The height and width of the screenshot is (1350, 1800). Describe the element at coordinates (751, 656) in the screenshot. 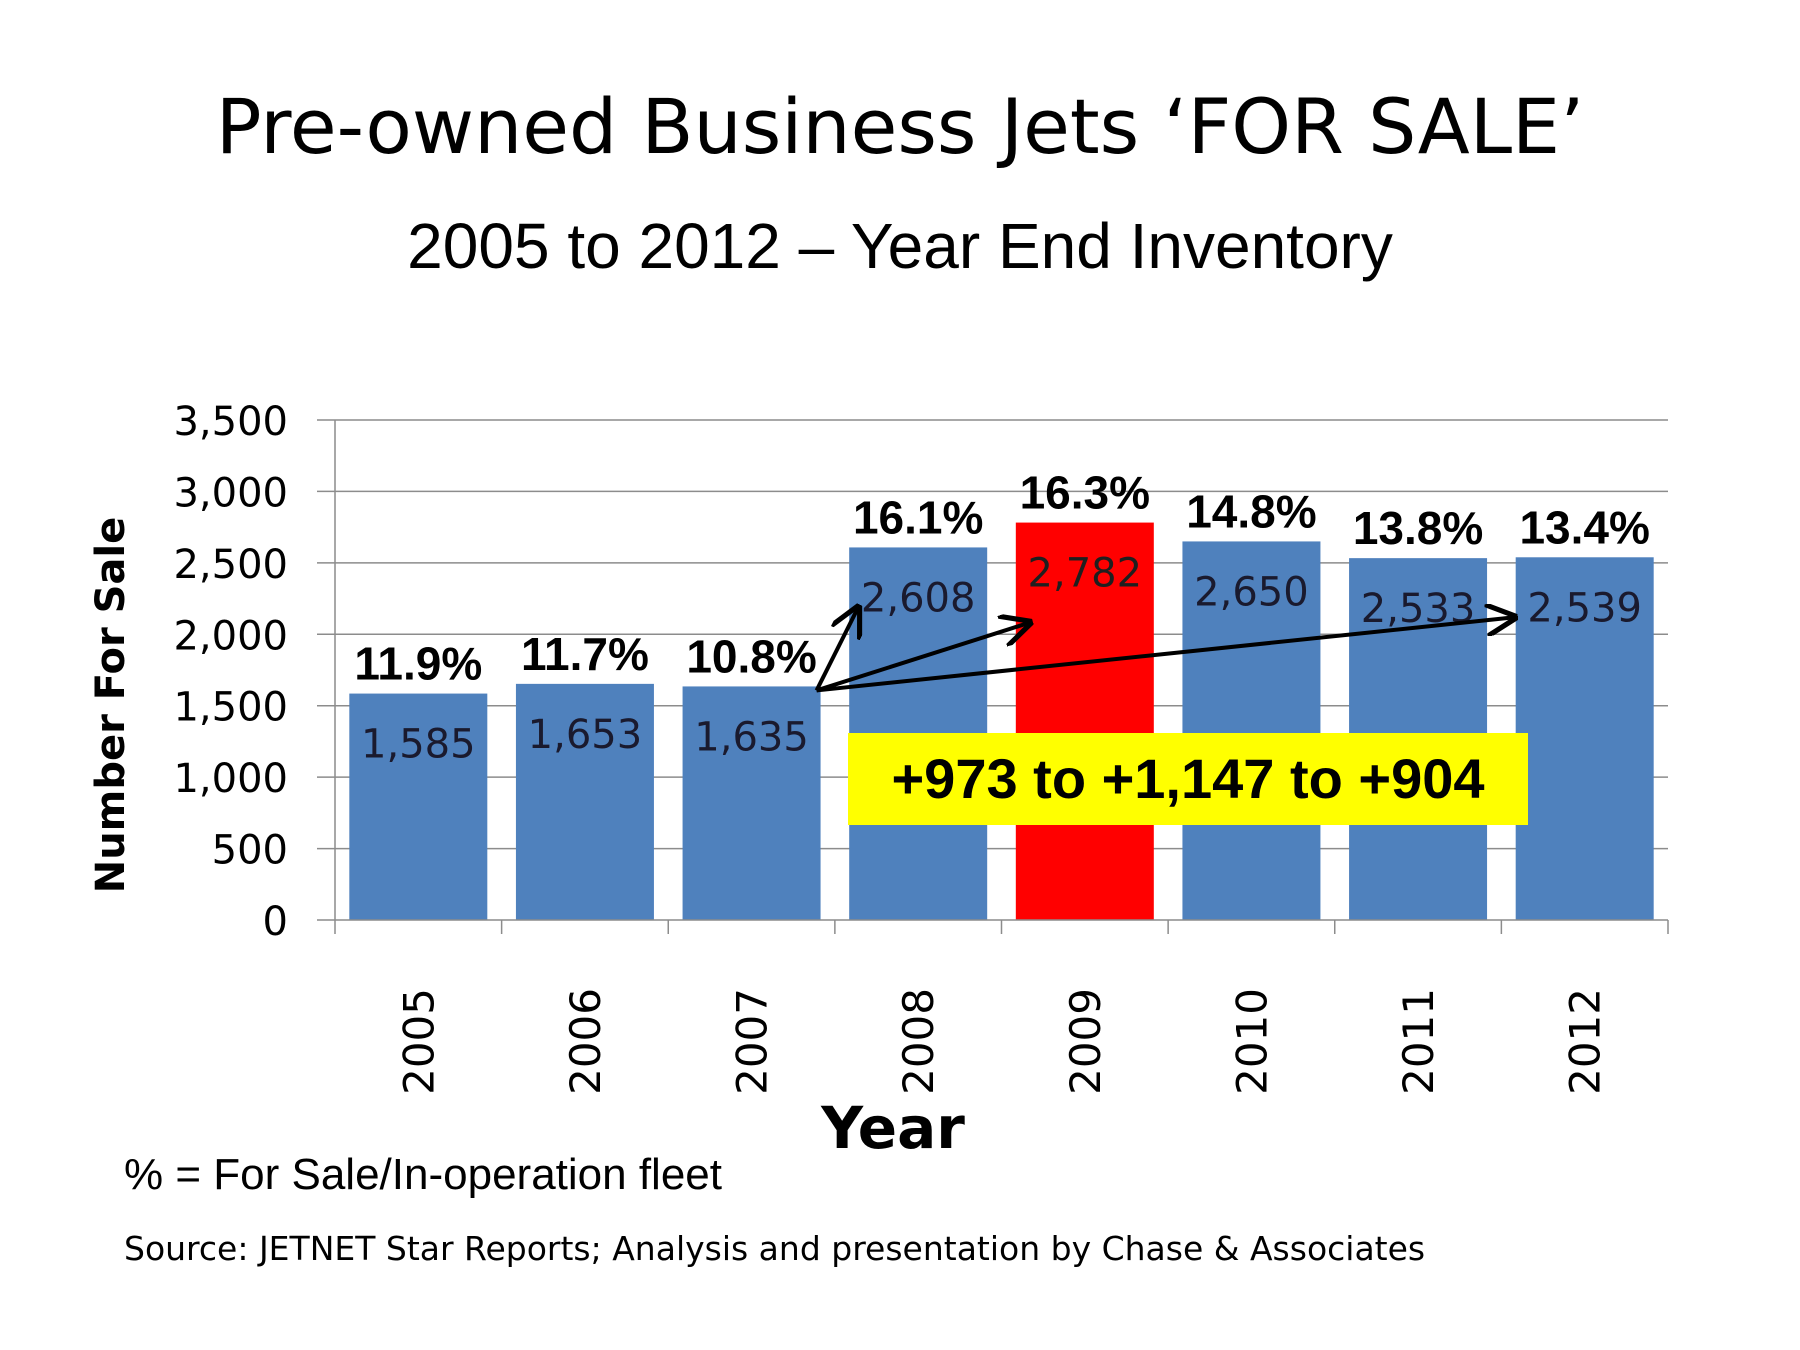

I see `percent-label-2007: 10.8%` at that location.